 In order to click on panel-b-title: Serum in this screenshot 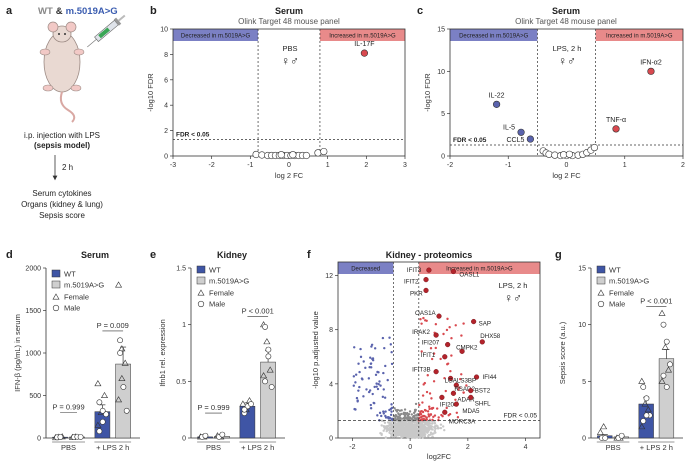, I will do `click(289, 11)`.